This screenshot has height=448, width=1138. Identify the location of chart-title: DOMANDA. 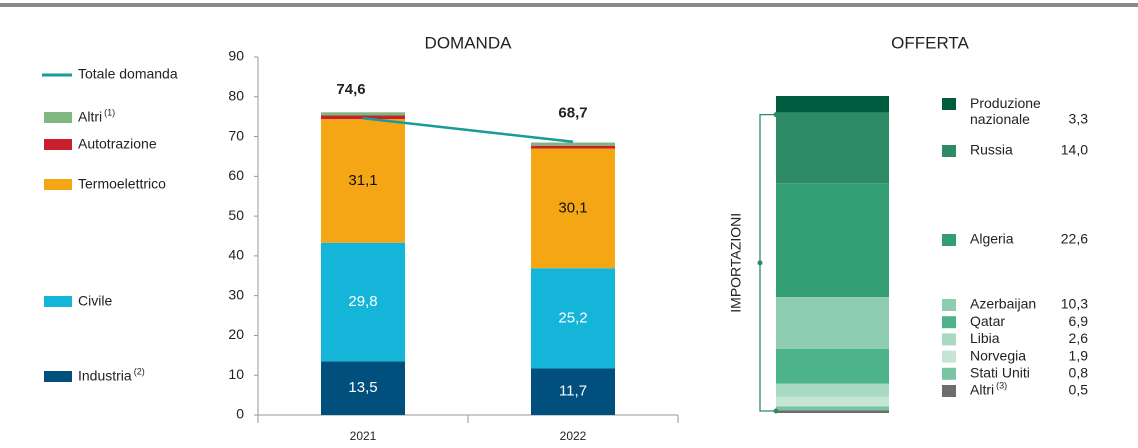
(469, 42).